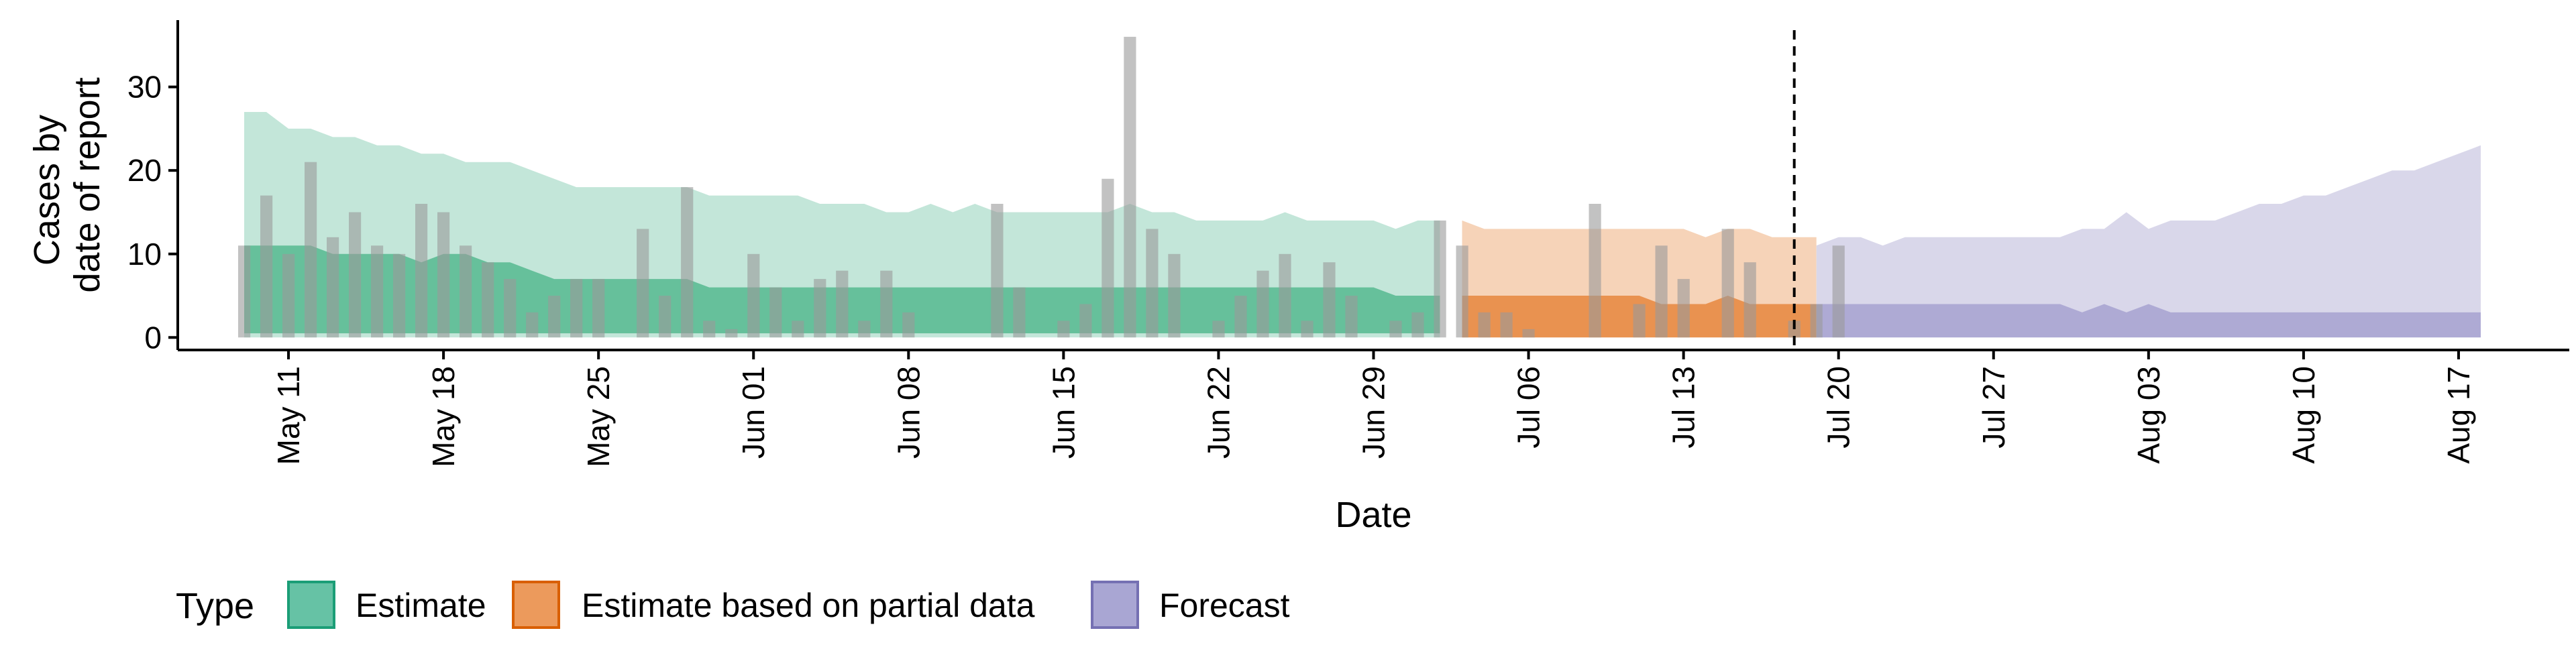 The width and height of the screenshot is (2576, 647). What do you see at coordinates (2148, 241) in the screenshot?
I see `forecast-90-band` at bounding box center [2148, 241].